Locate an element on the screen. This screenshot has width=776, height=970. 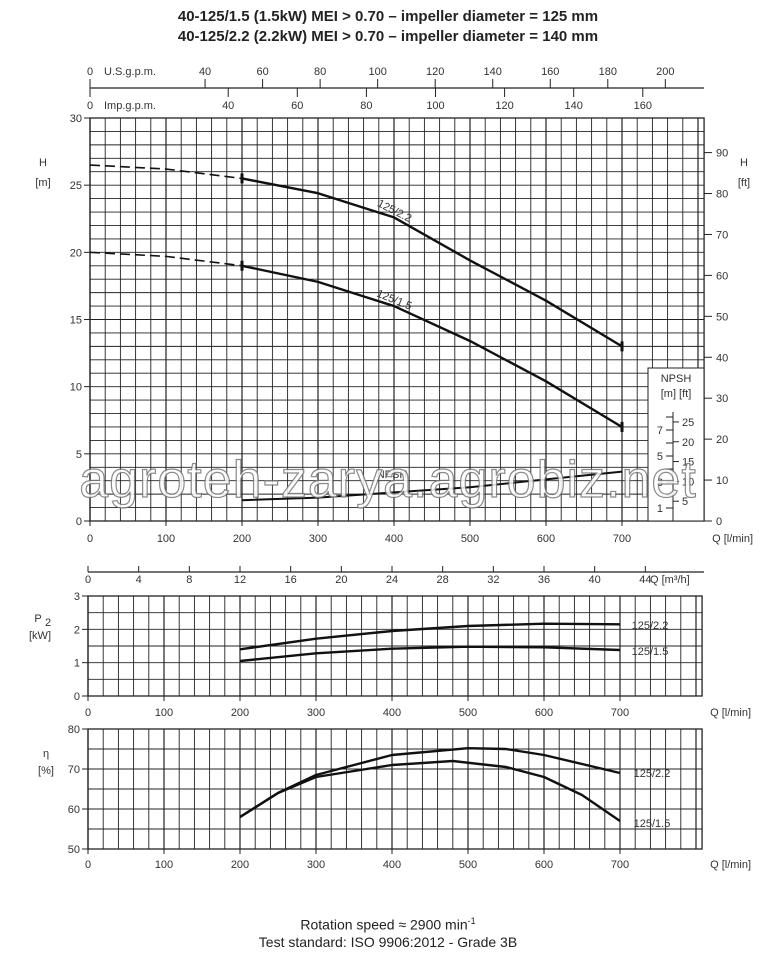
imp-gpm-tick-label: 100 is located at coordinates (435, 106).